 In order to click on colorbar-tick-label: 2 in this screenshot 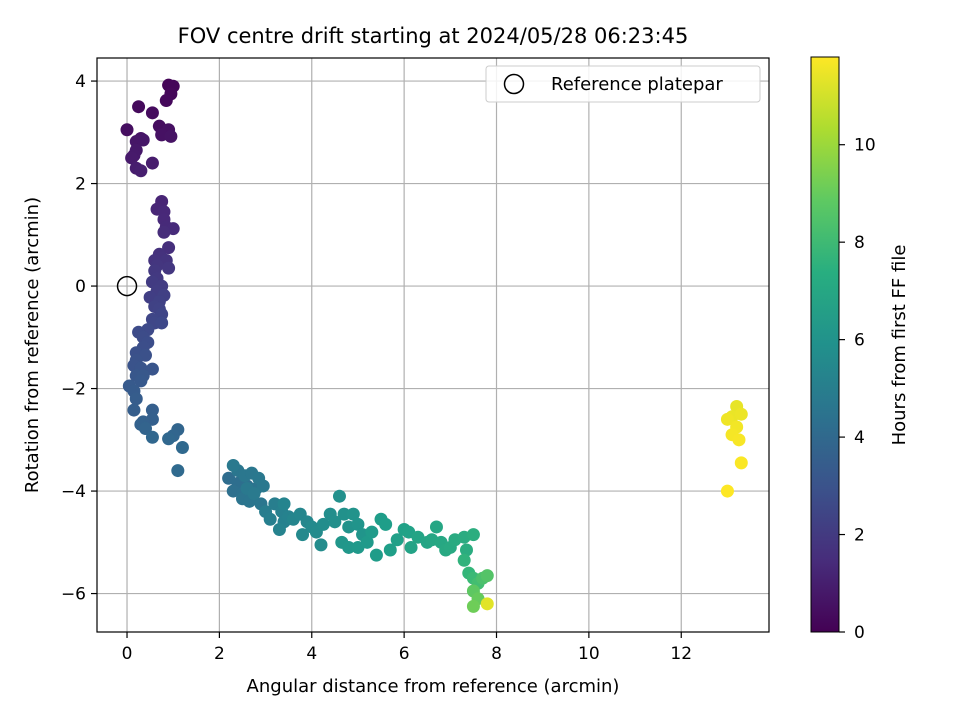, I will do `click(859, 536)`.